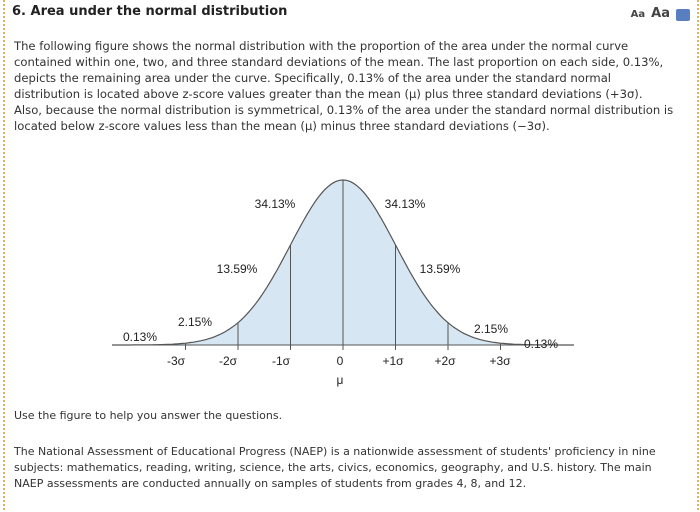 The image size is (700, 512). What do you see at coordinates (445, 361) in the screenshot?
I see `axis-label: +2σ` at bounding box center [445, 361].